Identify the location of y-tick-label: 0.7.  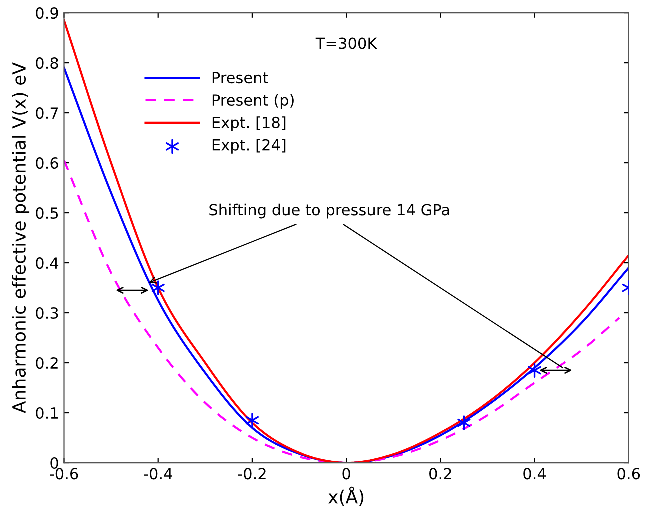
(47, 114).